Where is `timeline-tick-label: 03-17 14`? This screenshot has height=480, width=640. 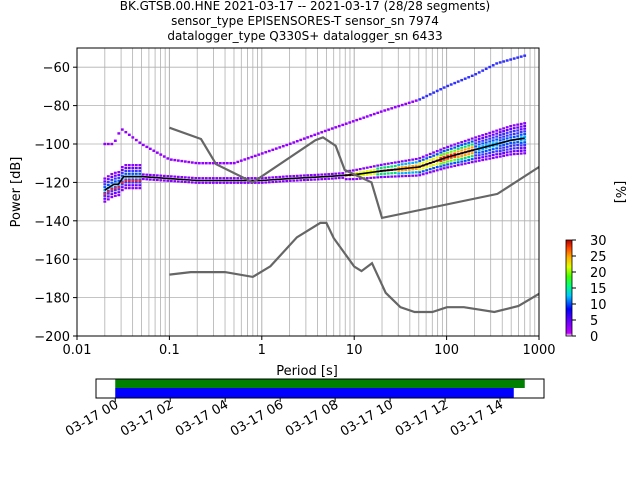 timeline-tick-label: 03-17 14 is located at coordinates (477, 418).